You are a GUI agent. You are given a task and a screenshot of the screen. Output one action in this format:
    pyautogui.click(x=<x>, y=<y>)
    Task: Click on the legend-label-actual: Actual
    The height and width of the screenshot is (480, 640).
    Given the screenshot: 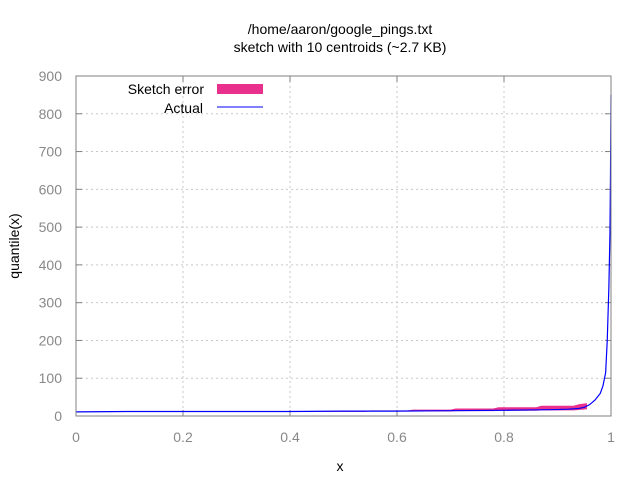 What is the action you would take?
    pyautogui.click(x=183, y=108)
    